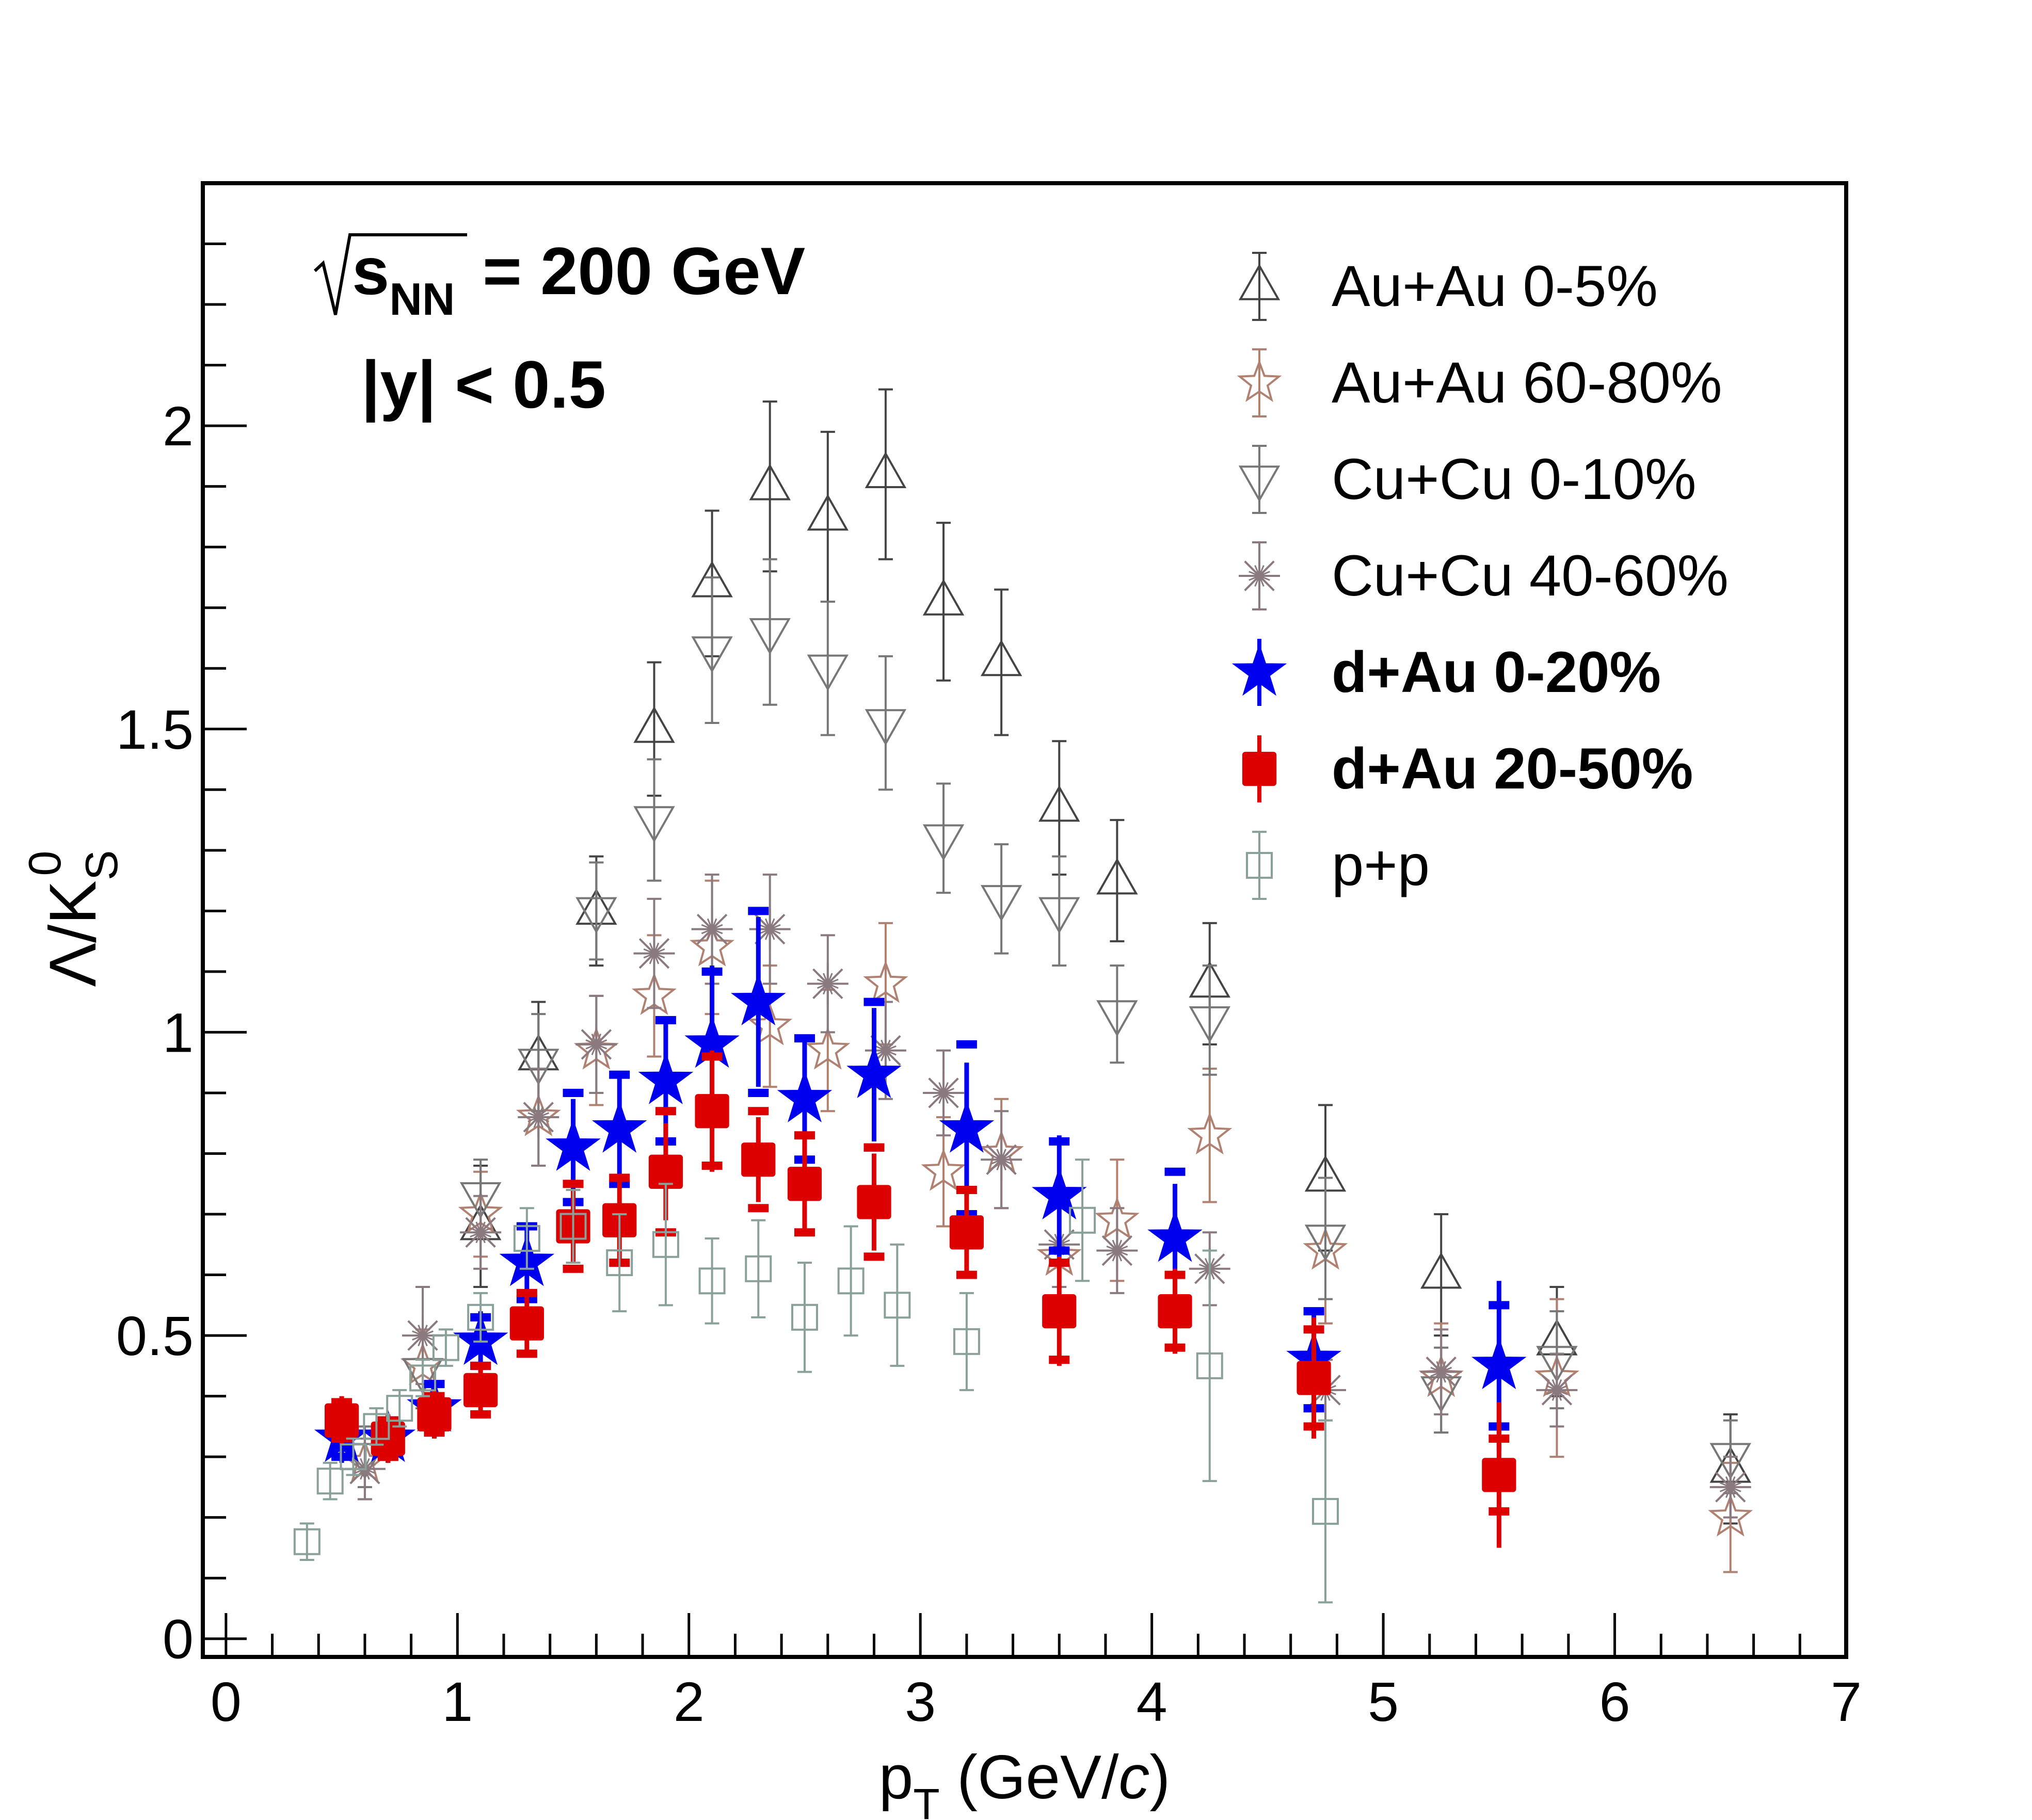  Describe the element at coordinates (1614, 1701) in the screenshot. I see `x-tick-label: 6` at that location.